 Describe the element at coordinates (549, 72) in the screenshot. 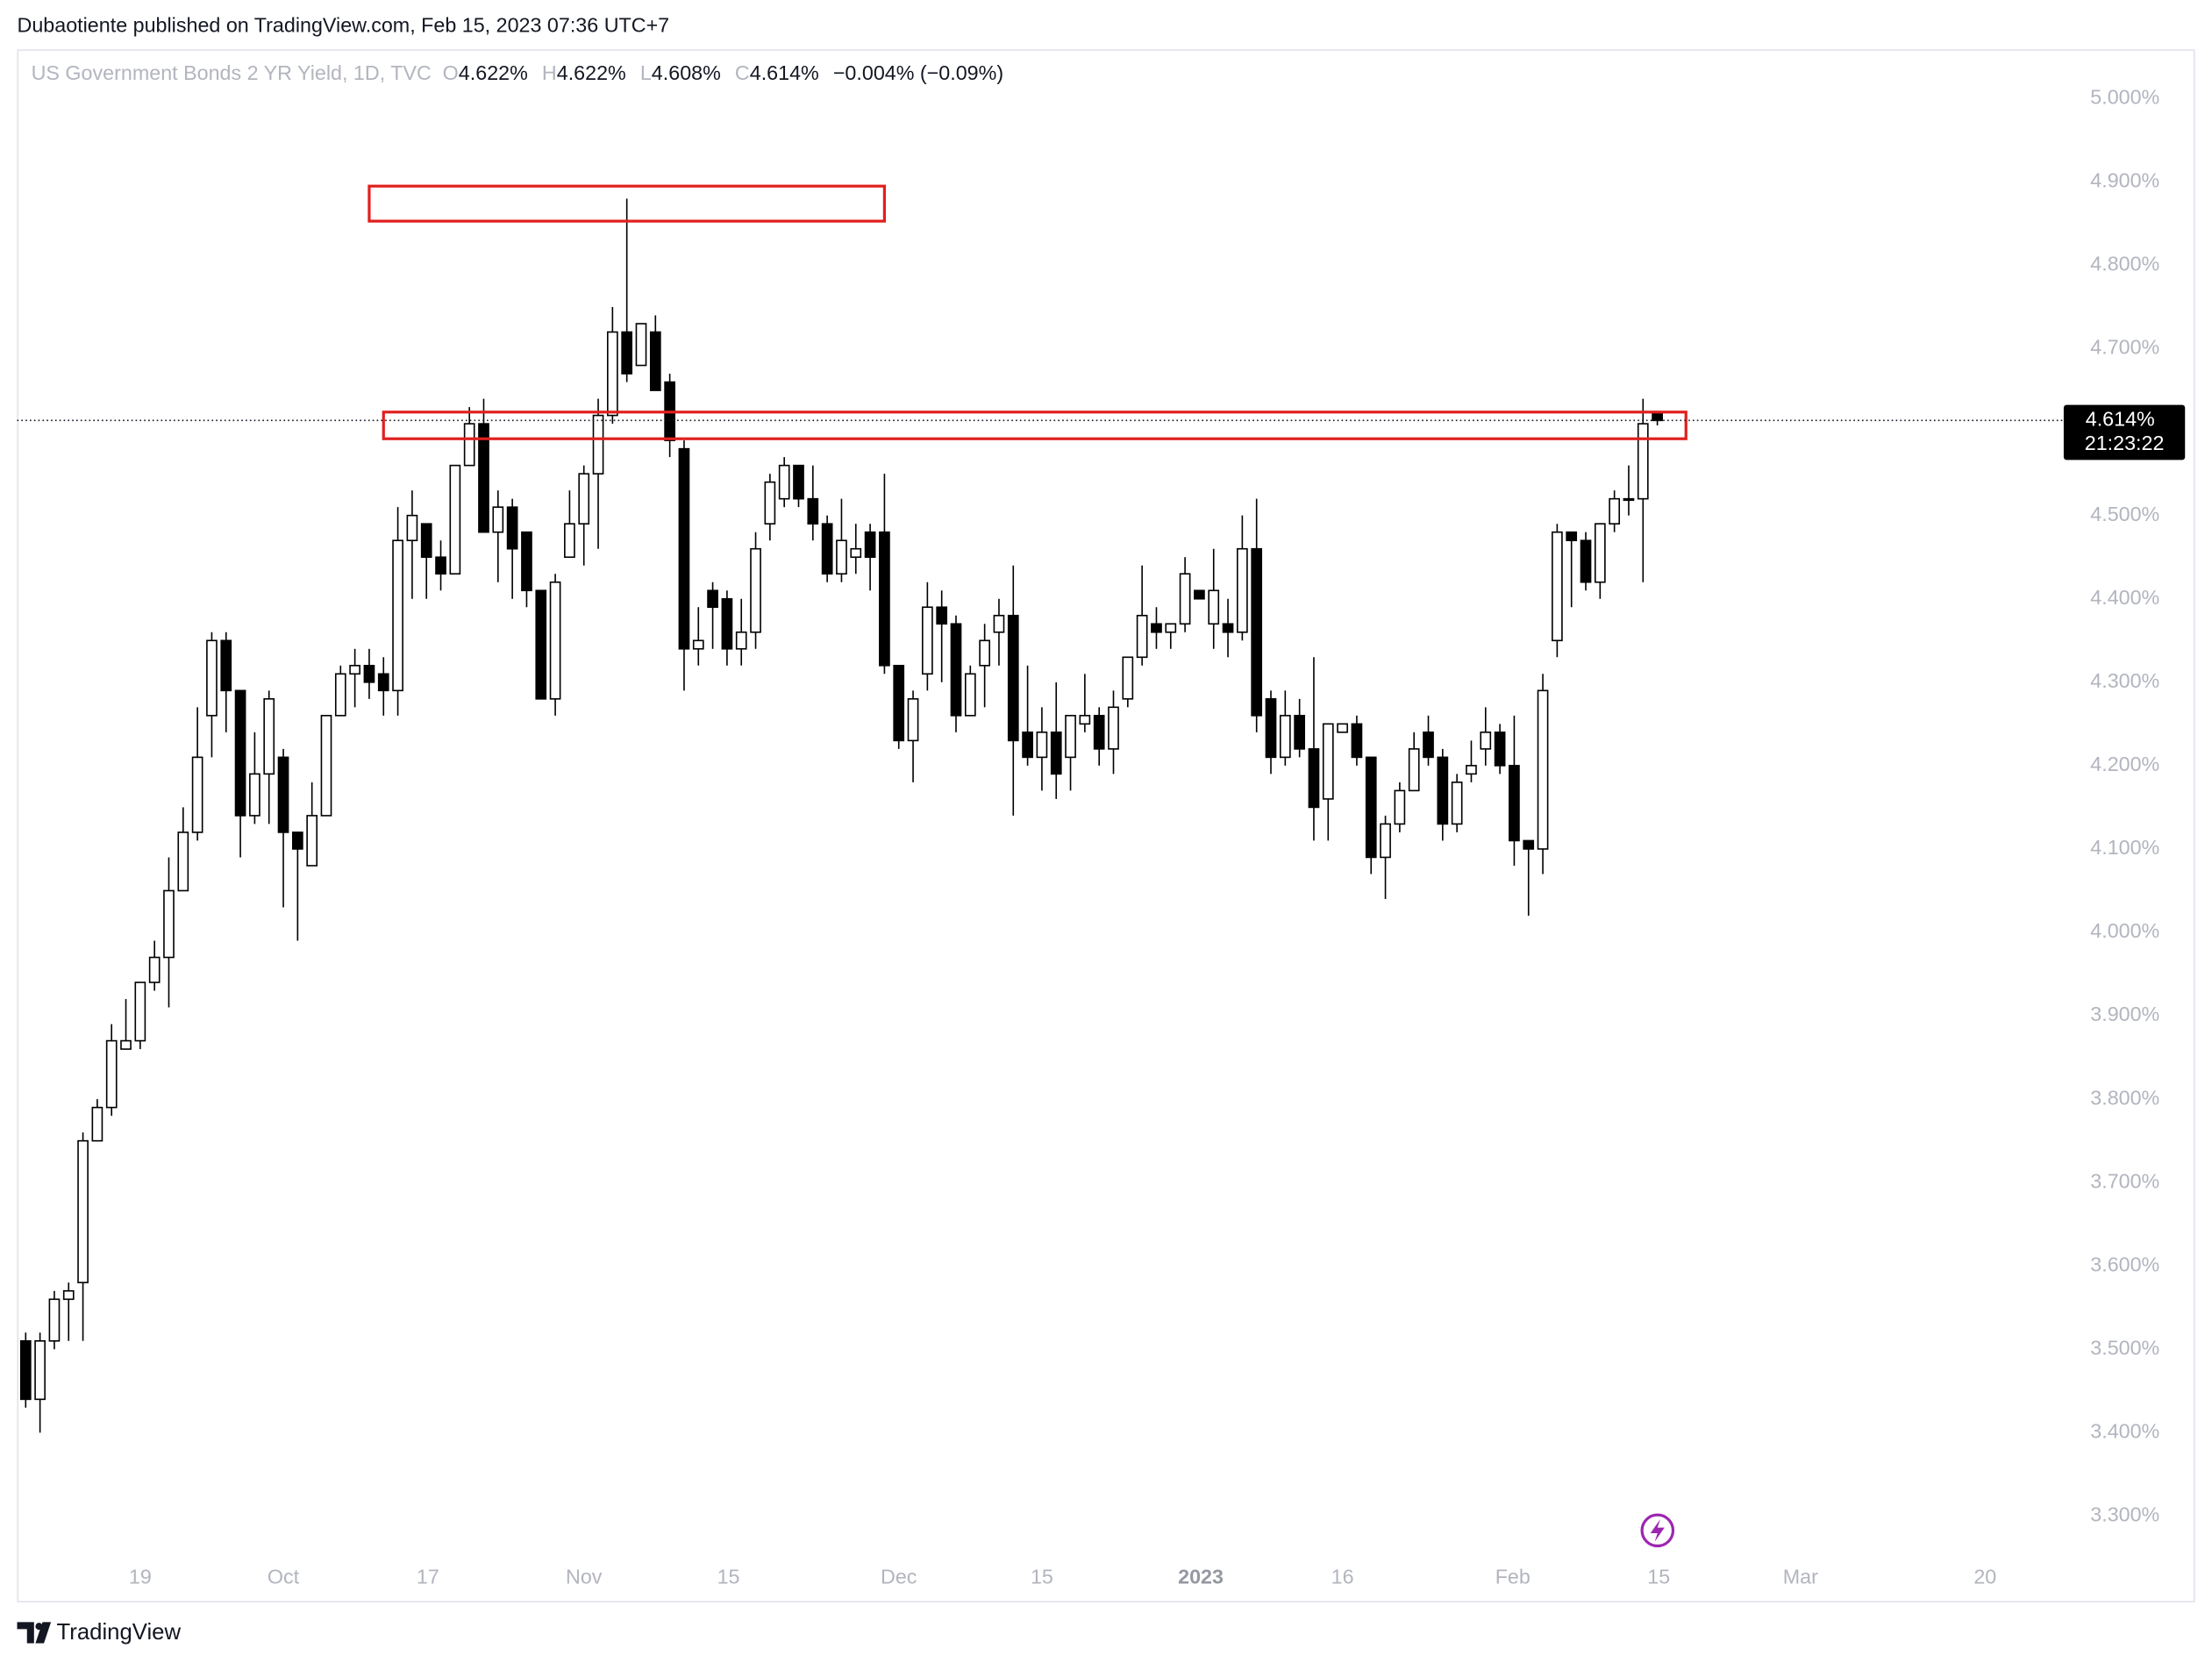

I see `legend-key: H` at that location.